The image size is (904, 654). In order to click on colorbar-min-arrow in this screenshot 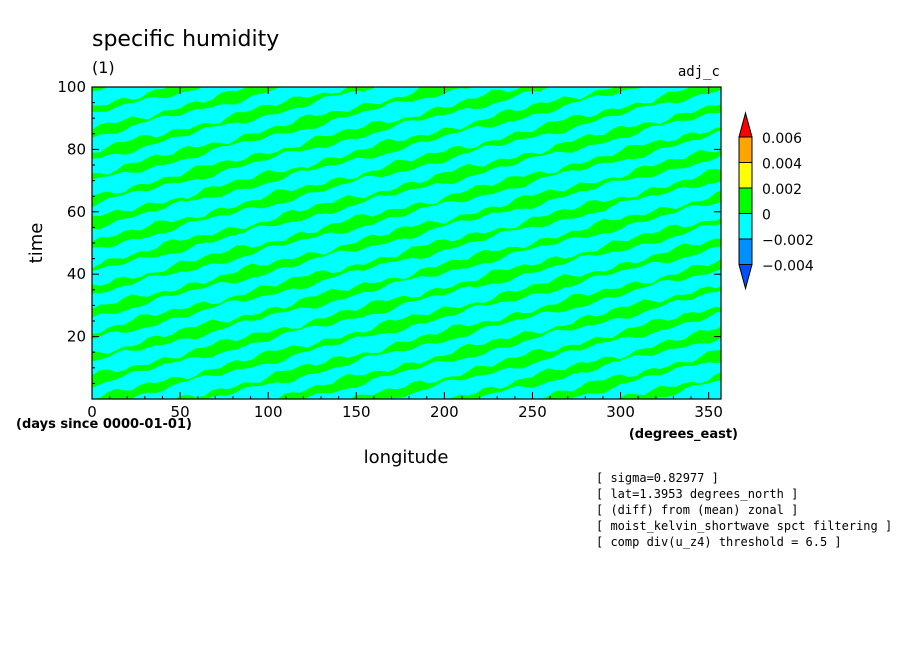, I will do `click(745, 277)`.